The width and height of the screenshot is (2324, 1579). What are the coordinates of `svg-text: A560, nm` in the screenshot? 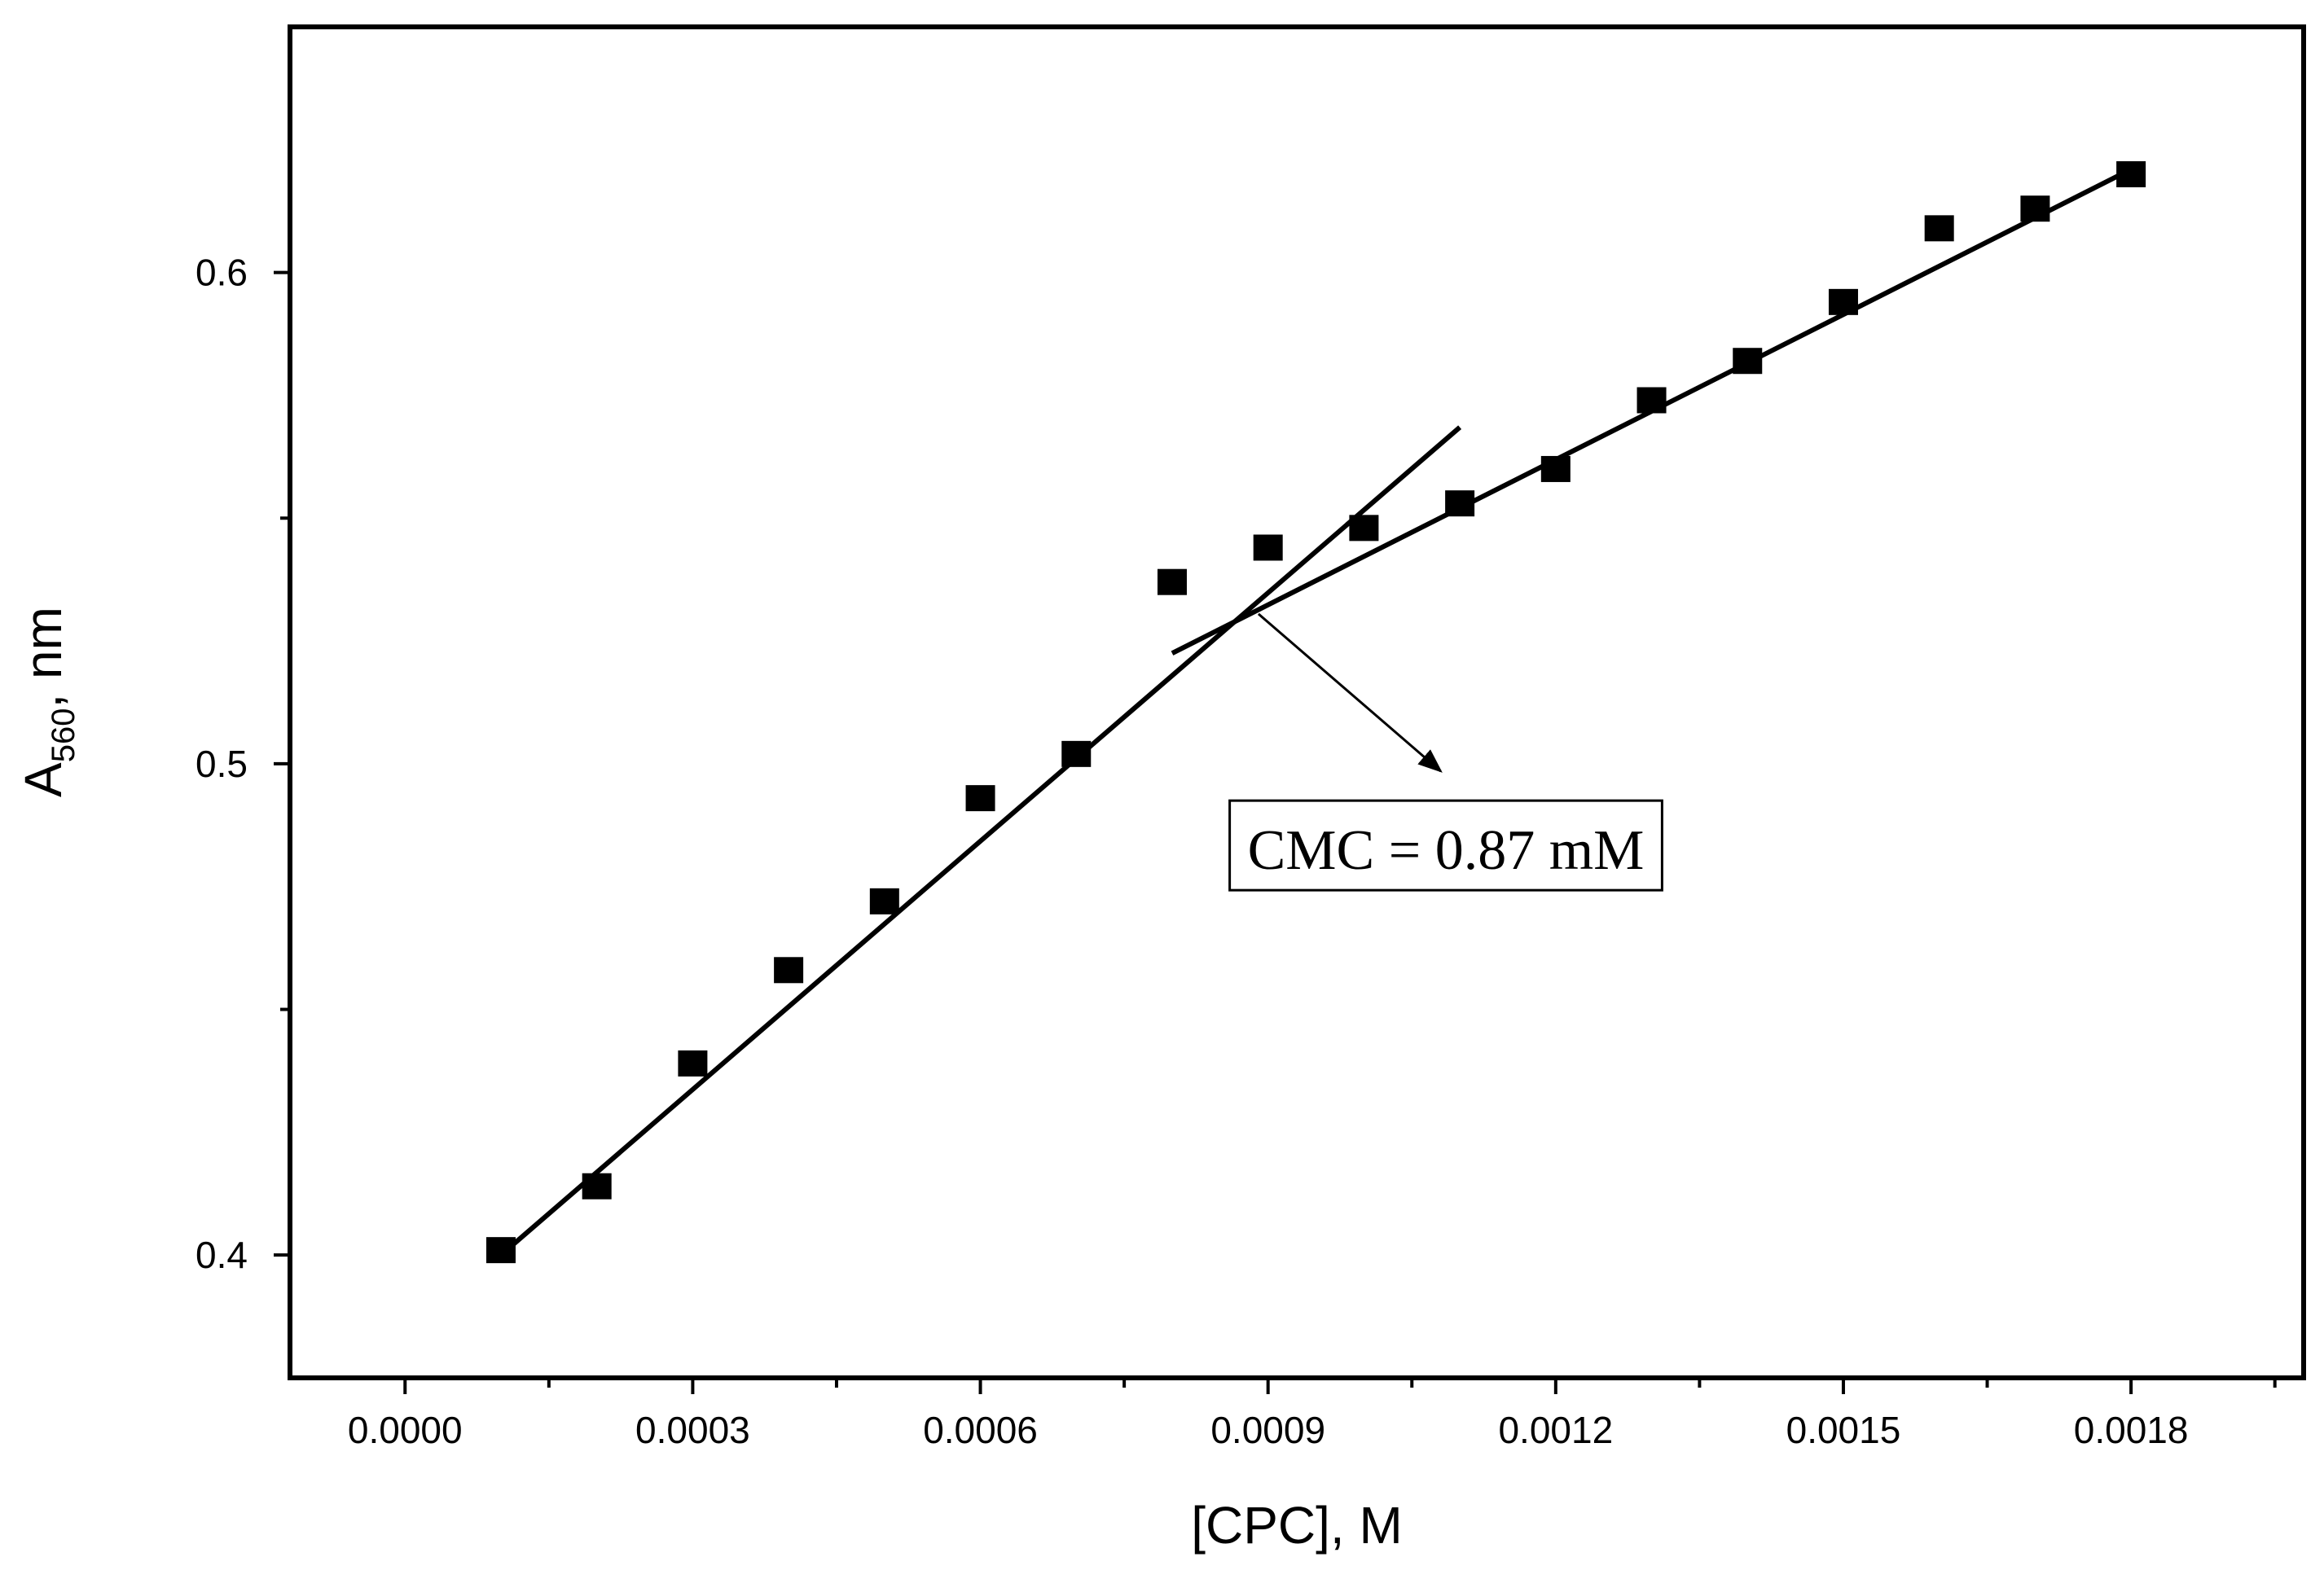 It's located at (47, 702).